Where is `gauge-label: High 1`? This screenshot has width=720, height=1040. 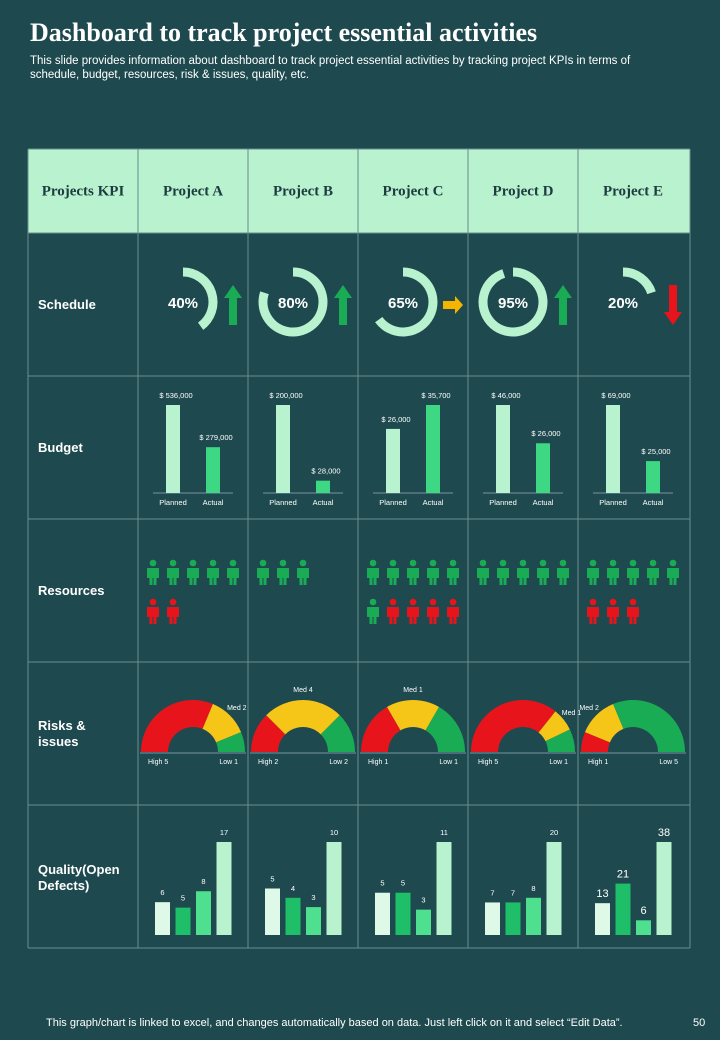 gauge-label: High 1 is located at coordinates (378, 762).